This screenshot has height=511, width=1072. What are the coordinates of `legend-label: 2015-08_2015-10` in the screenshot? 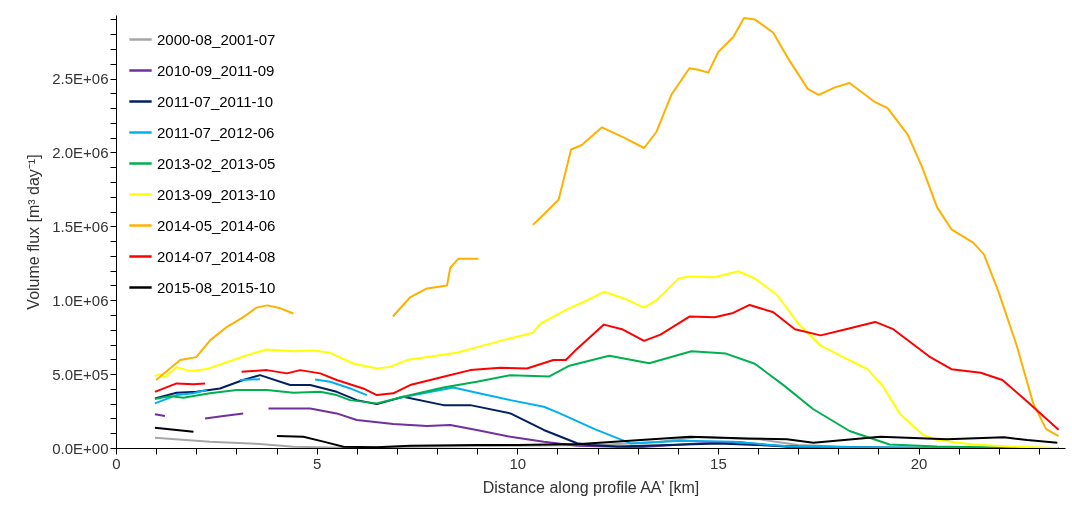 It's located at (216, 287).